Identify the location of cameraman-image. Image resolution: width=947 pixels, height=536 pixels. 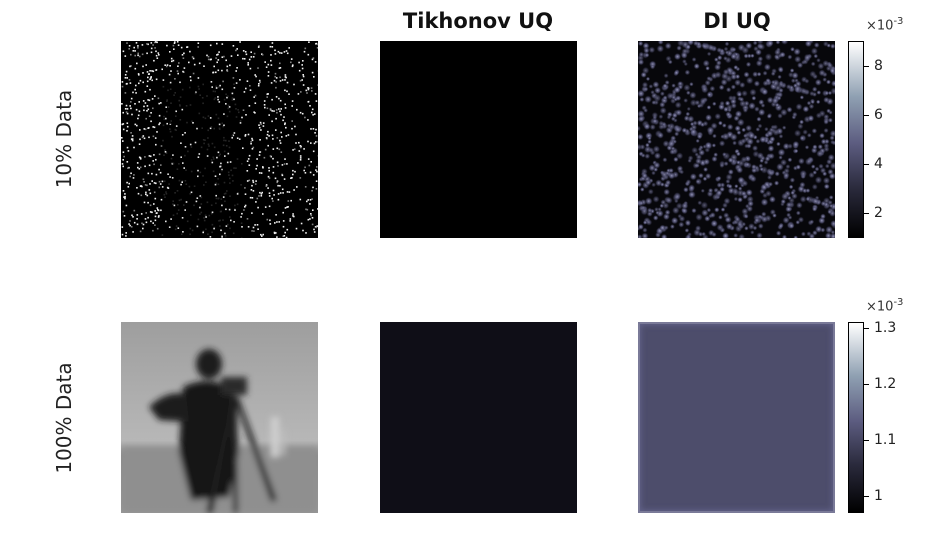
(219, 417).